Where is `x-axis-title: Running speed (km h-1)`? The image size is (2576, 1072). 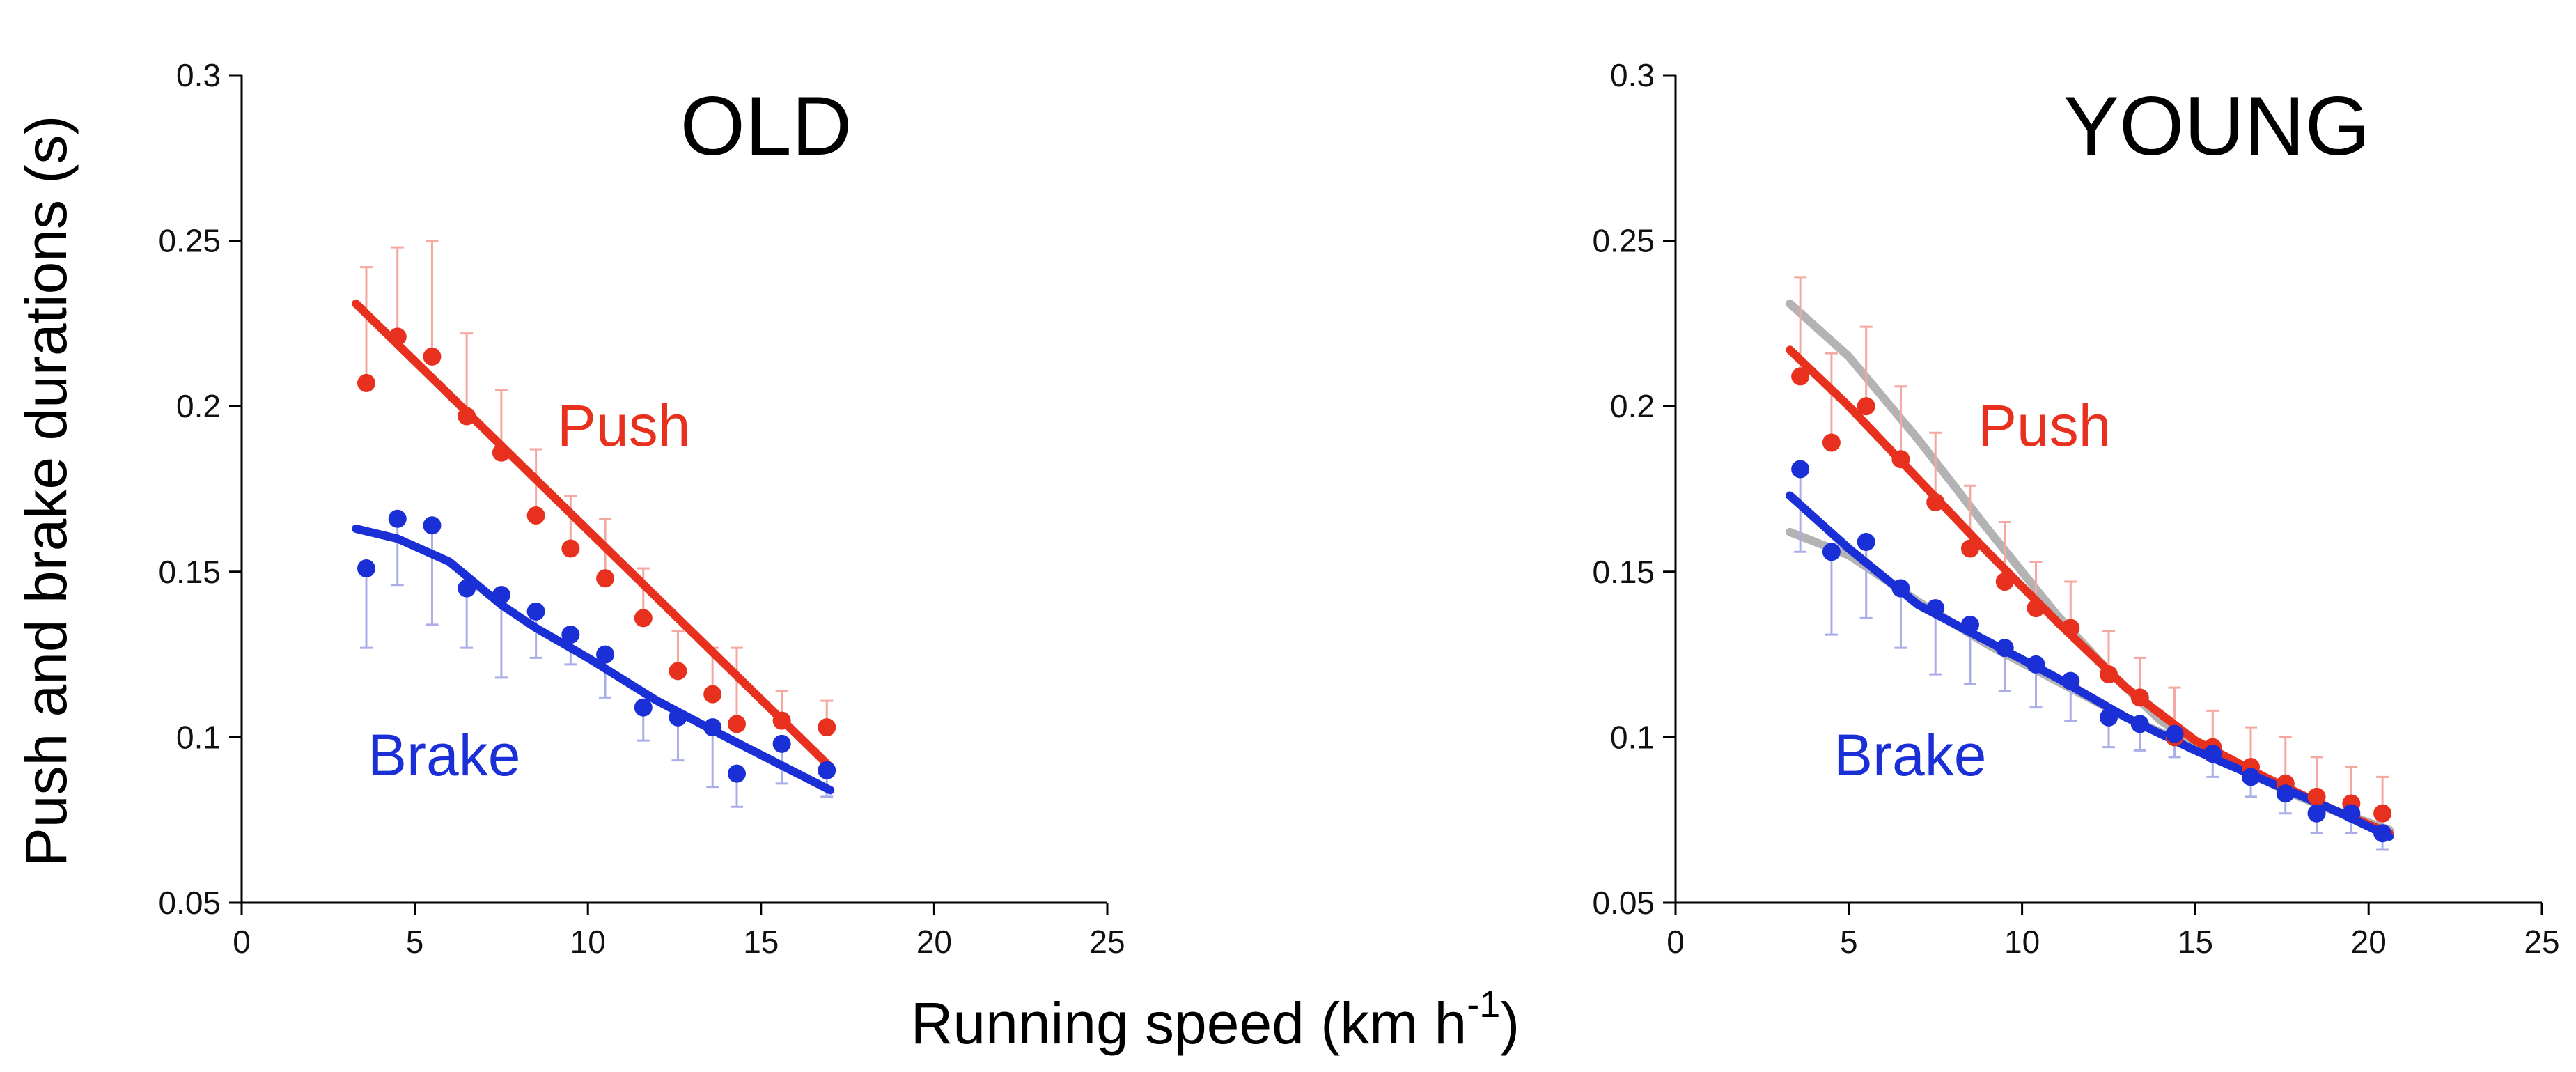 x-axis-title: Running speed (km h-1) is located at coordinates (1215, 1020).